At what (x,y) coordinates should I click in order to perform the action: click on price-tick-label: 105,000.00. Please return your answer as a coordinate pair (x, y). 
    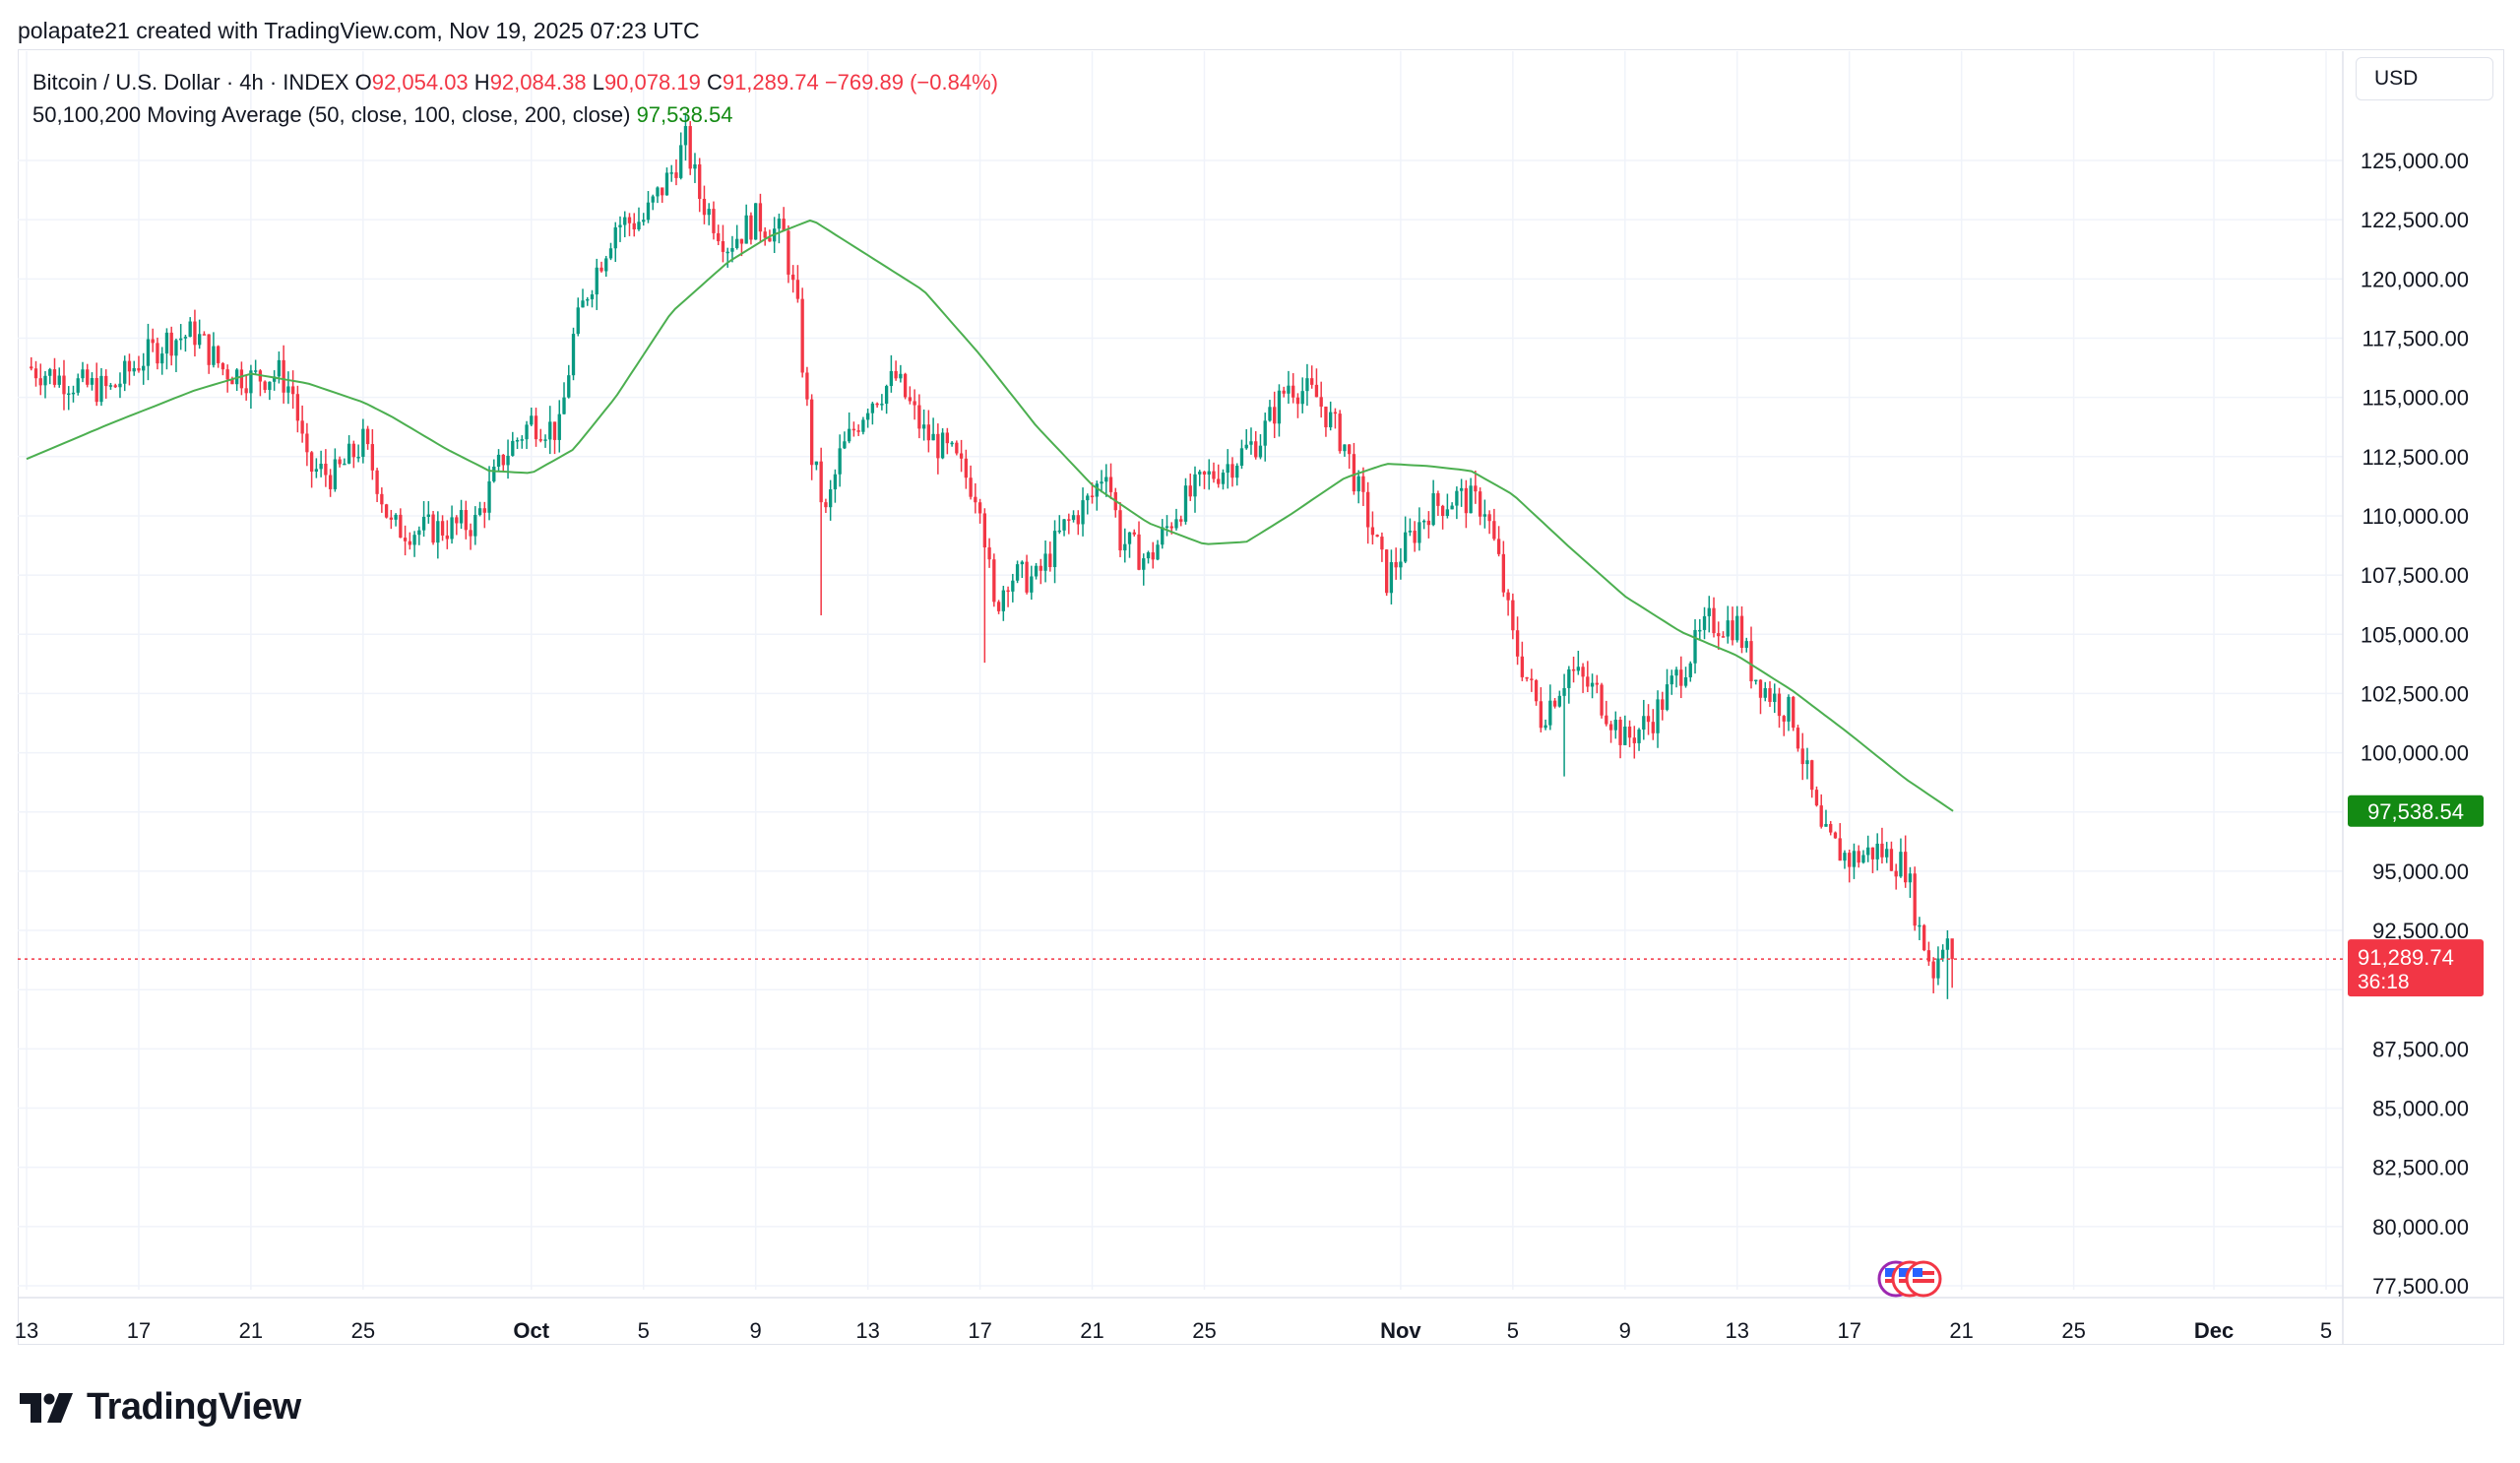
    Looking at the image, I should click on (2415, 634).